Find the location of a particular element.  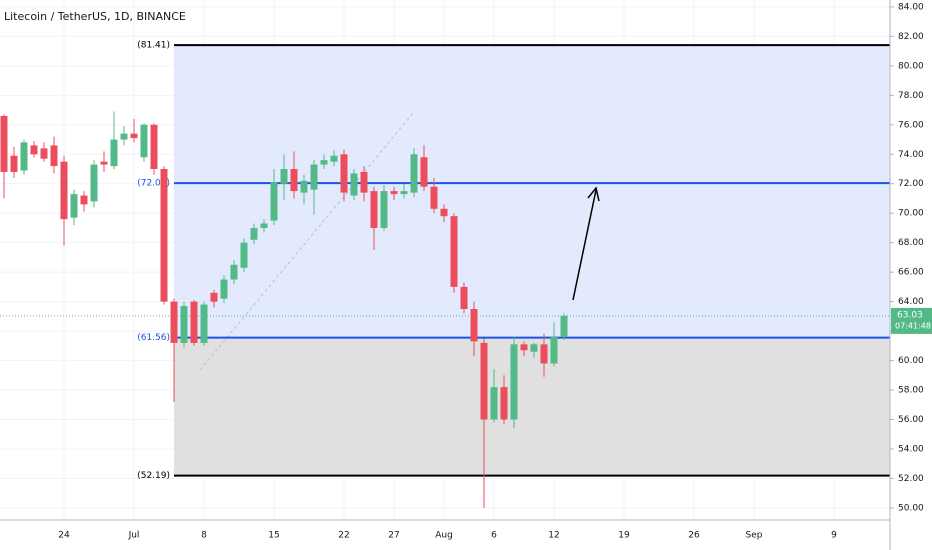

x-tick-label: 22 is located at coordinates (343, 536).